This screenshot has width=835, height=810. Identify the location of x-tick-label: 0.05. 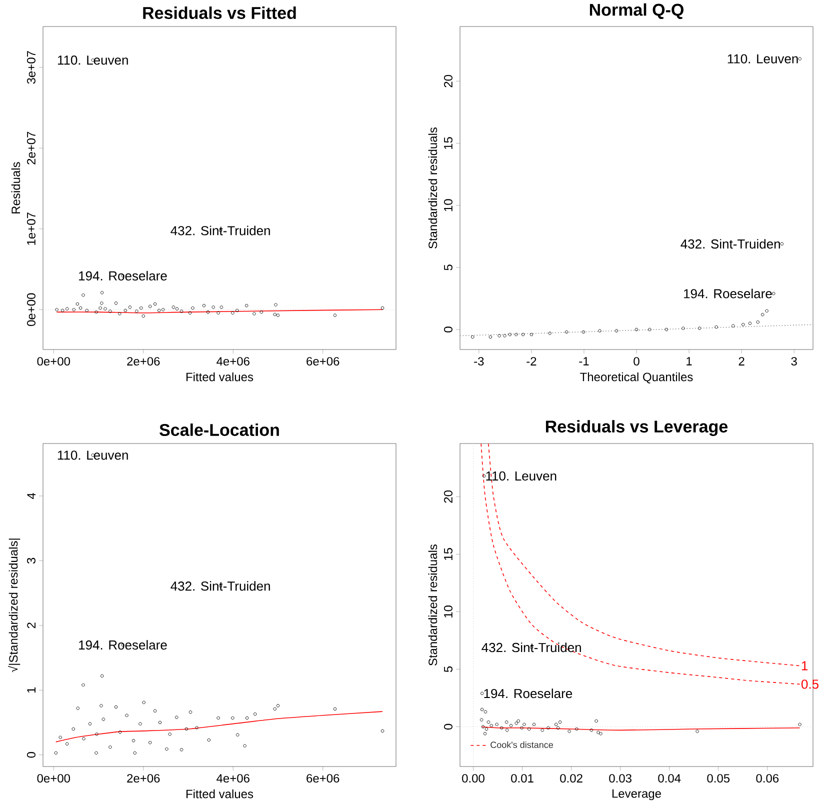
(718, 778).